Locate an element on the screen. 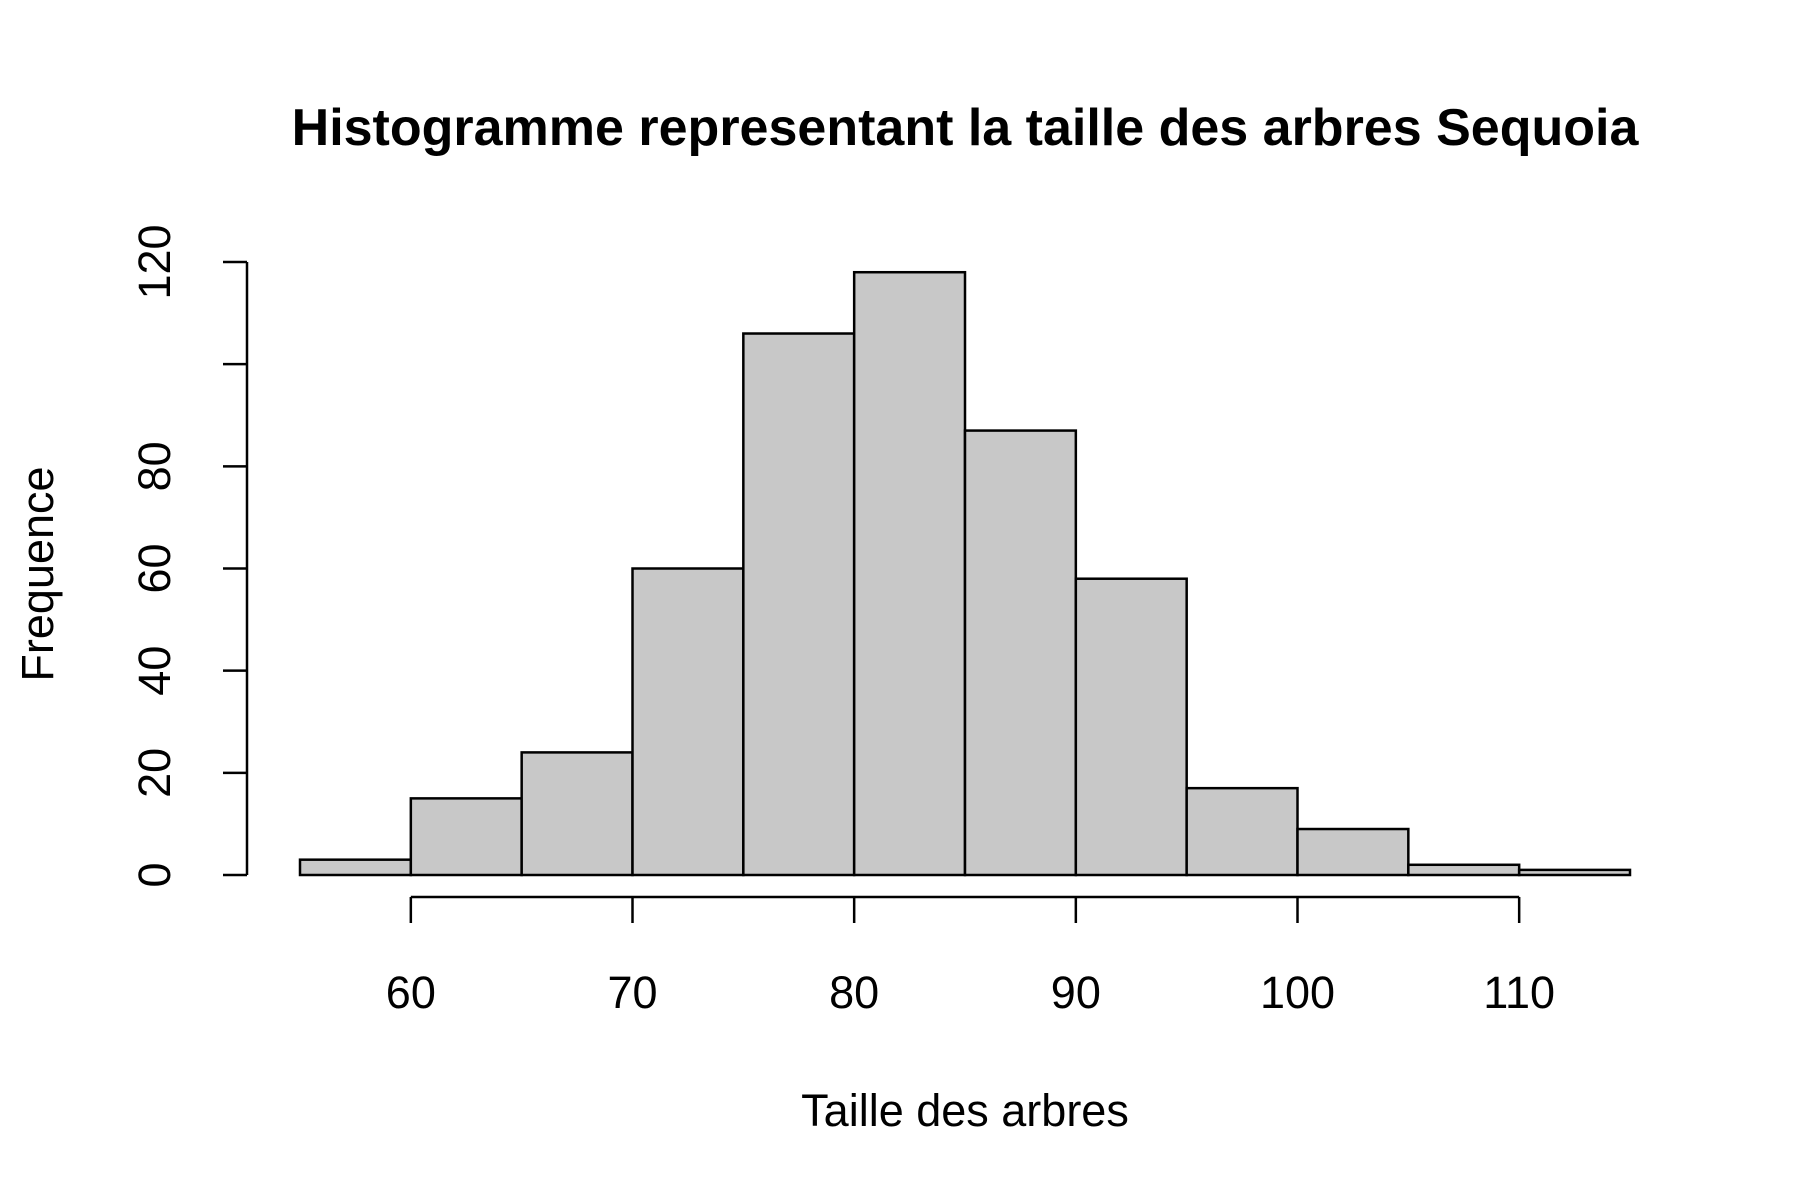 Image resolution: width=1800 pixels, height=1200 pixels. y-tick-label-60: 60 is located at coordinates (154, 568).